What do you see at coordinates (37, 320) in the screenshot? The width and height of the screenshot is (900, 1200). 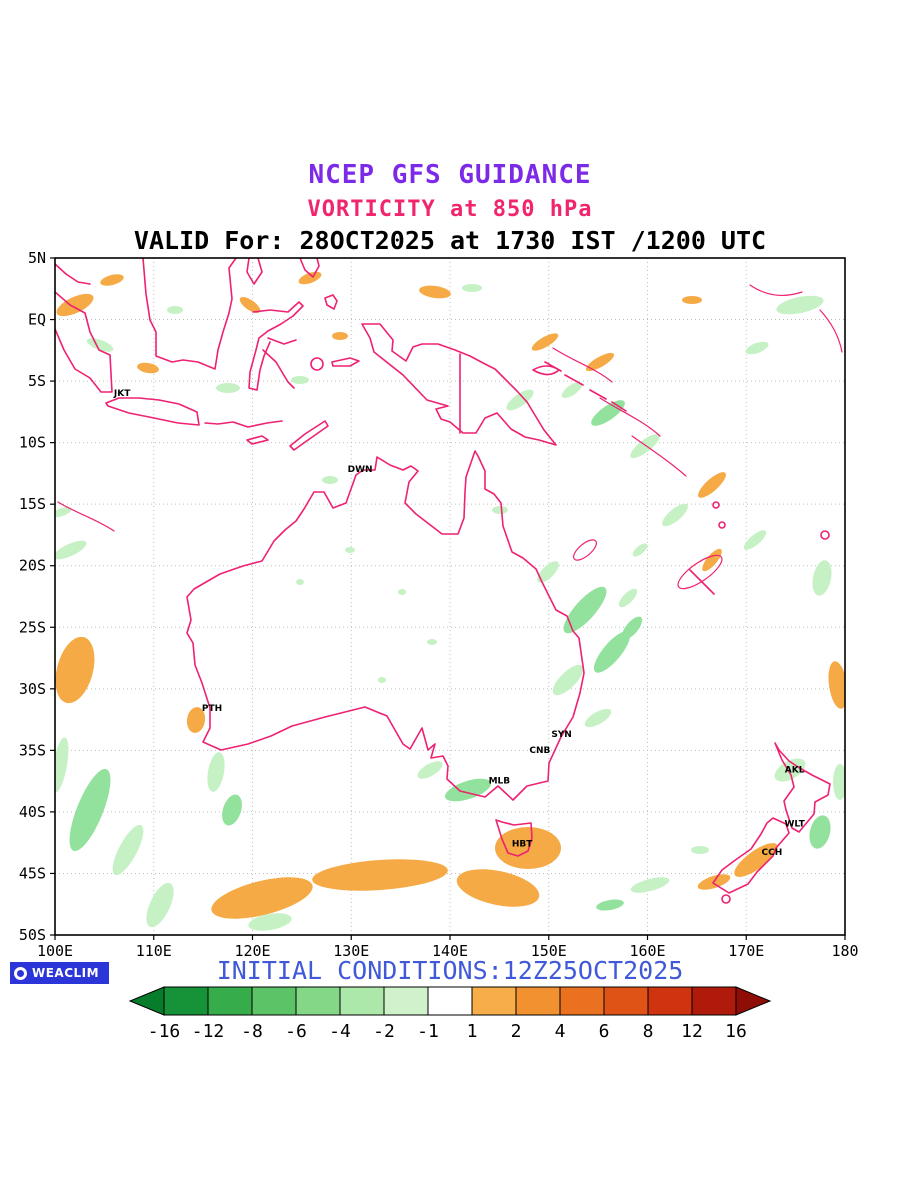 I see `lat-tick-label: EQ` at bounding box center [37, 320].